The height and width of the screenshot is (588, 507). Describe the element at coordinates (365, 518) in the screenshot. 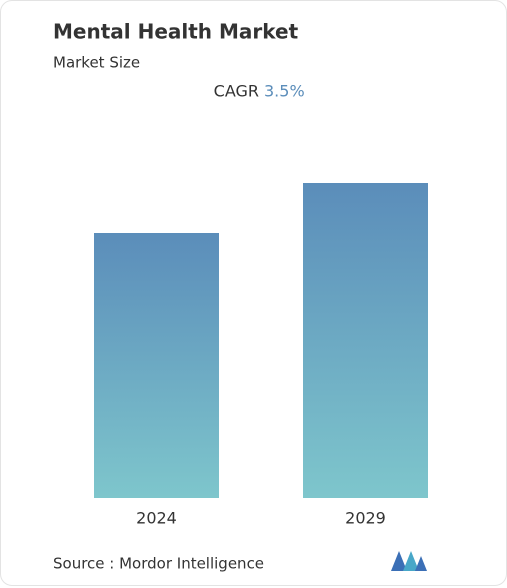

I see `x-tick-label: 2029` at that location.